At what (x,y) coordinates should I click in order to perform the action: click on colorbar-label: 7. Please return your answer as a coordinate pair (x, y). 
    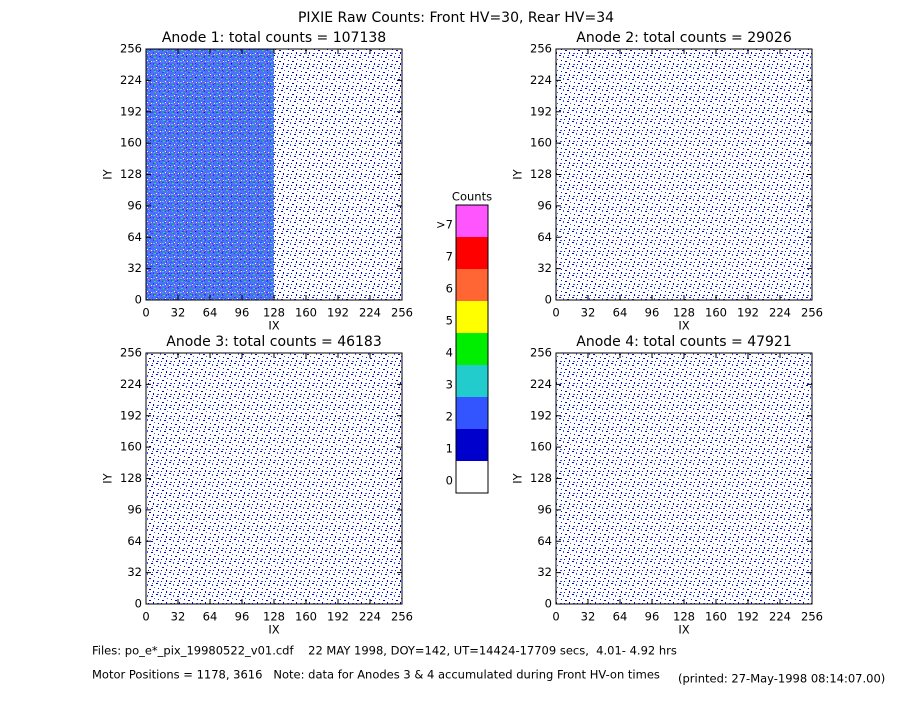
    Looking at the image, I should click on (449, 257).